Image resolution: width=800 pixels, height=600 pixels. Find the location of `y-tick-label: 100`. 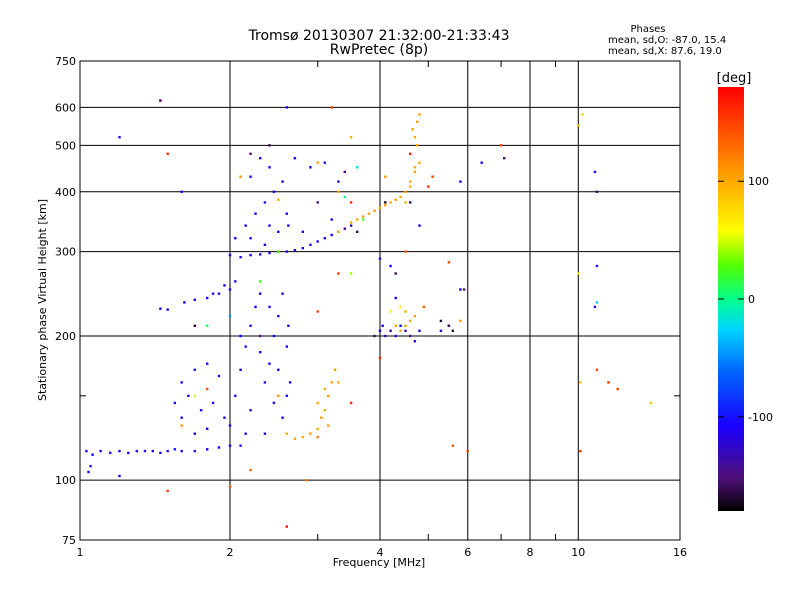

y-tick-label: 100 is located at coordinates (65, 480).